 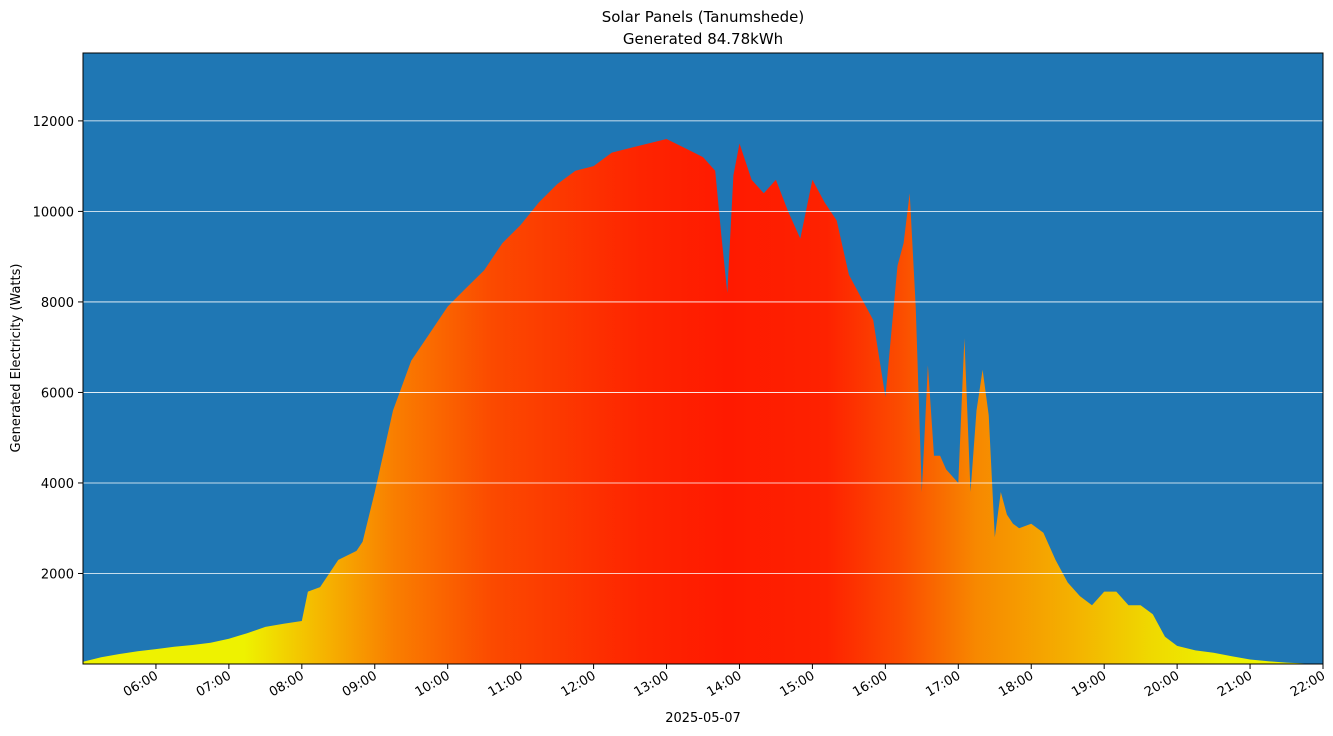 I want to click on x-tick-label: 09:00, so click(x=360, y=684).